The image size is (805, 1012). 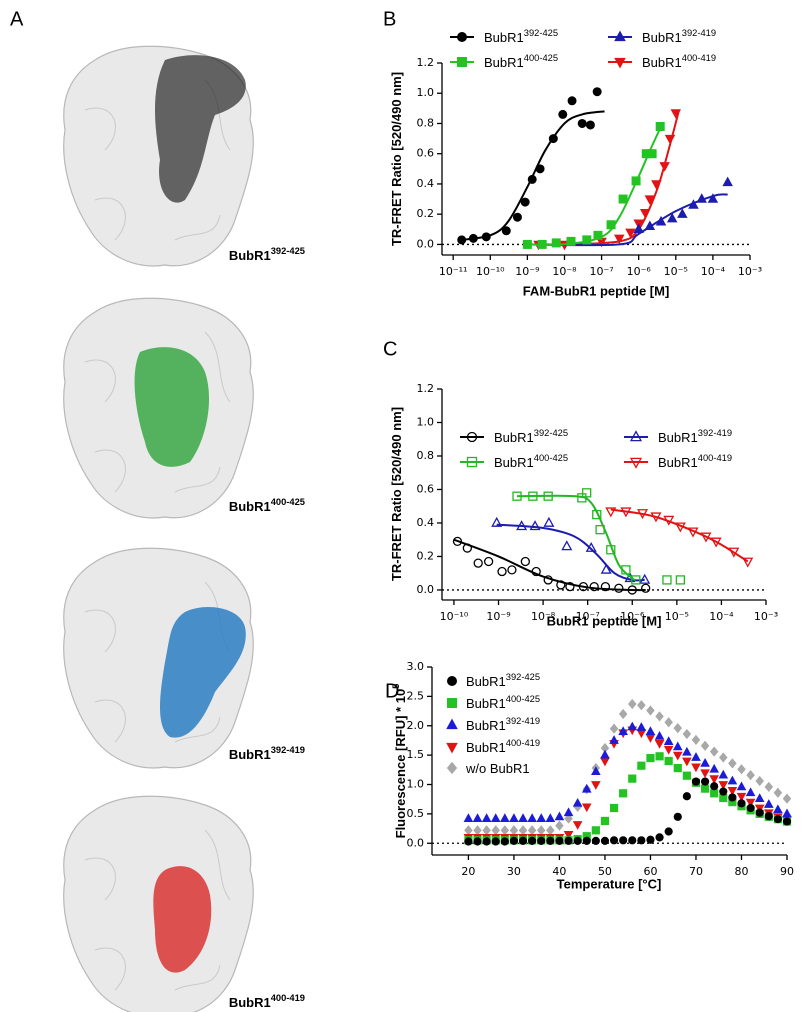 What do you see at coordinates (267, 505) in the screenshot?
I see `structure-label: BubR1400-425` at bounding box center [267, 505].